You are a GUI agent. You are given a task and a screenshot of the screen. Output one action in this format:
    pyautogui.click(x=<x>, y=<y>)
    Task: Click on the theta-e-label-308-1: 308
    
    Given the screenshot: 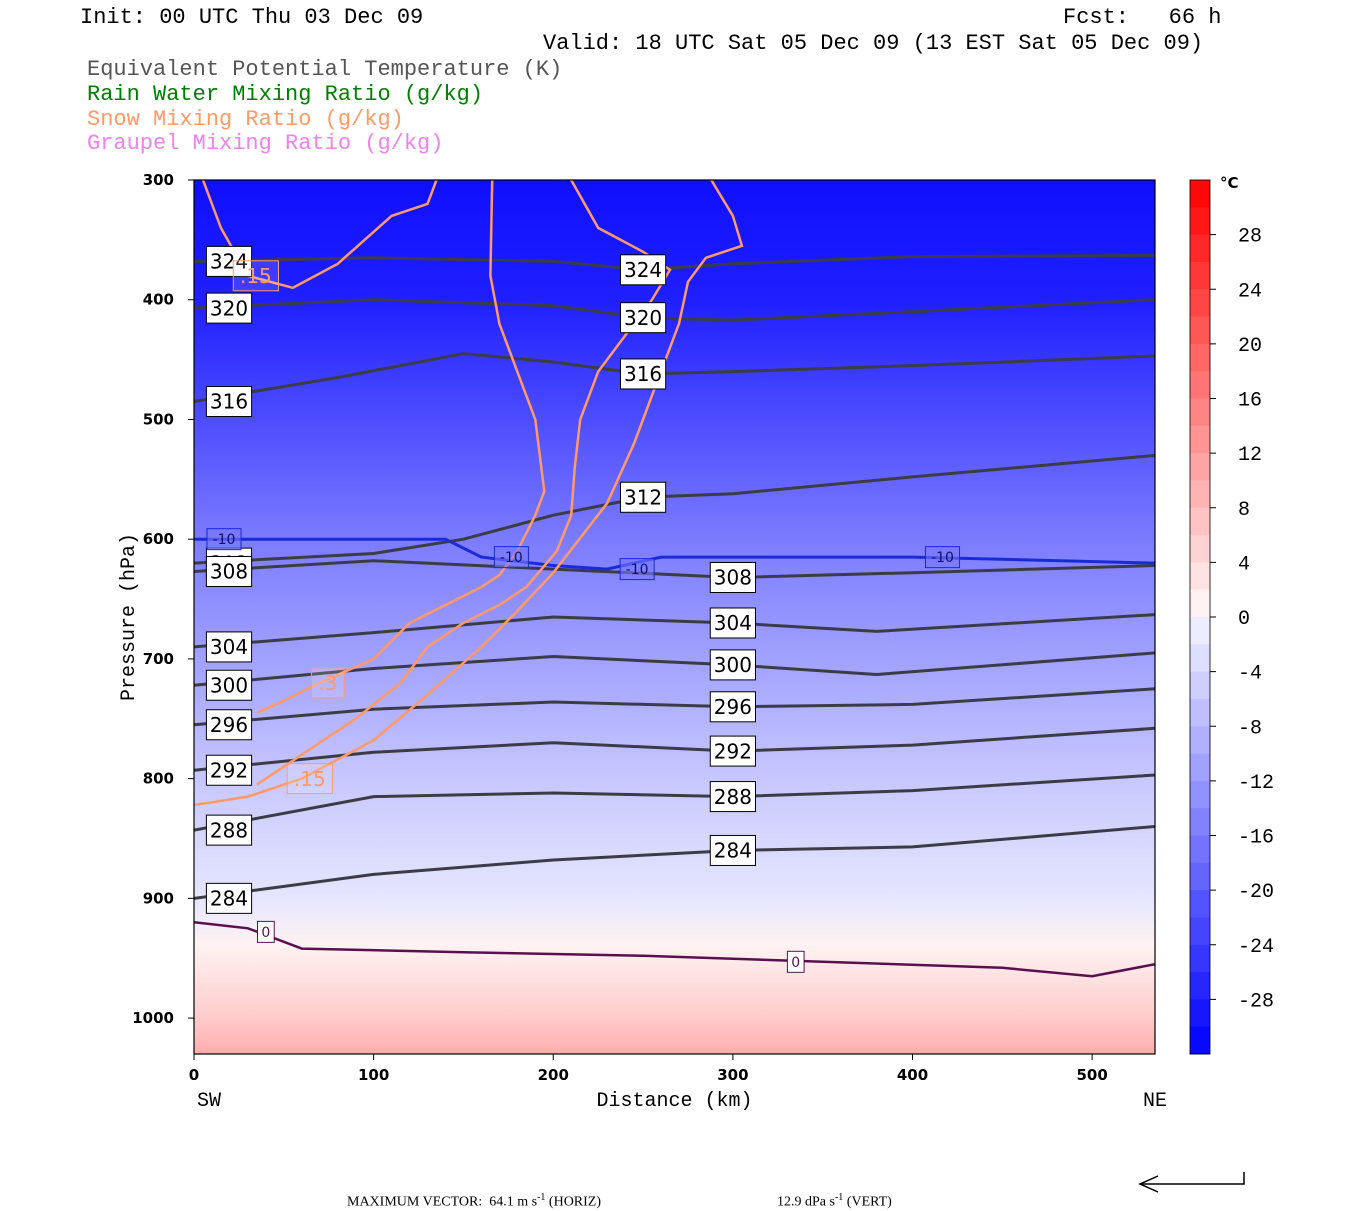 What is the action you would take?
    pyautogui.click(x=732, y=577)
    